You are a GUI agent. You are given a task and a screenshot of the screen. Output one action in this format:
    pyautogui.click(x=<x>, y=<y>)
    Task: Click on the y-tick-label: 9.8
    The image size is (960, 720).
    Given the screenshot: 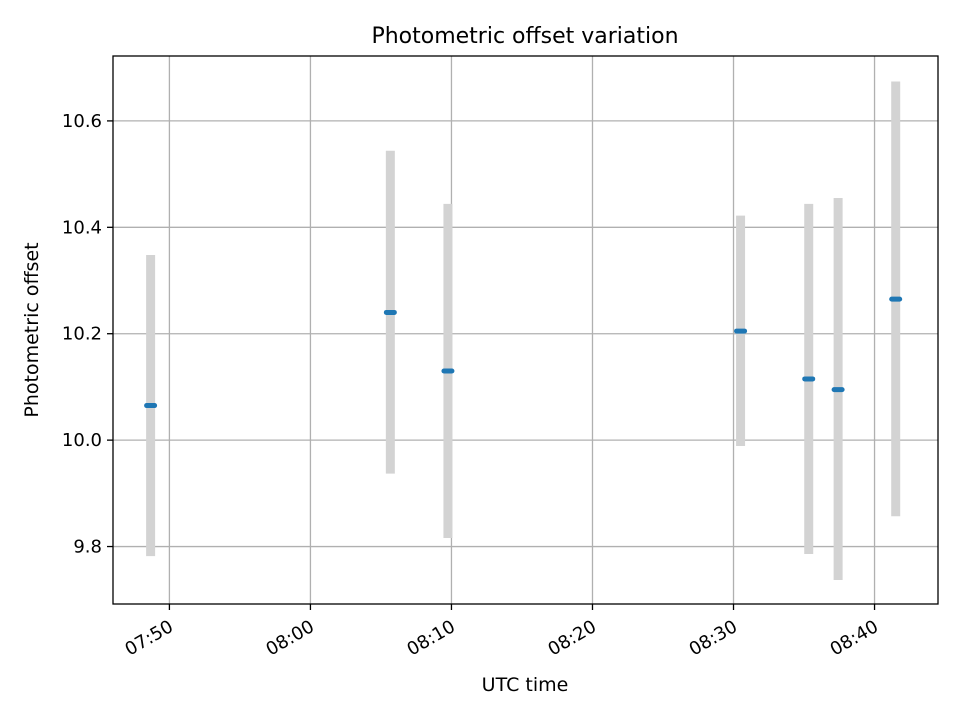 What is the action you would take?
    pyautogui.click(x=87, y=547)
    